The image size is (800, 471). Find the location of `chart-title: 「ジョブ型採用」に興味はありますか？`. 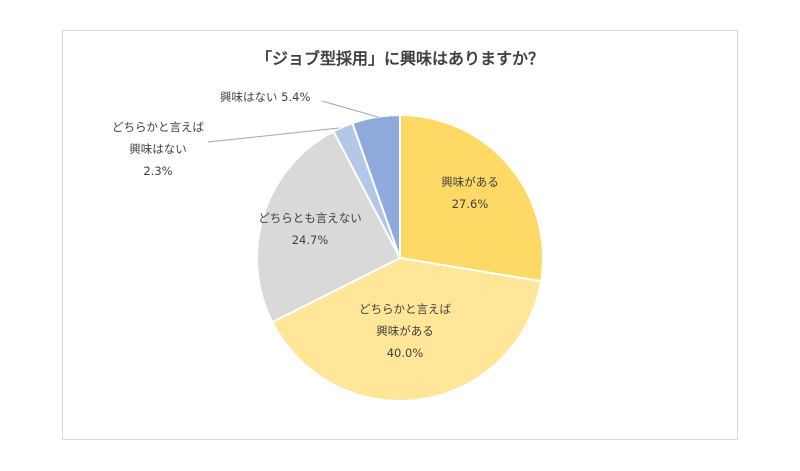

chart-title: 「ジョブ型採用」に興味はありますか？ is located at coordinates (399, 58).